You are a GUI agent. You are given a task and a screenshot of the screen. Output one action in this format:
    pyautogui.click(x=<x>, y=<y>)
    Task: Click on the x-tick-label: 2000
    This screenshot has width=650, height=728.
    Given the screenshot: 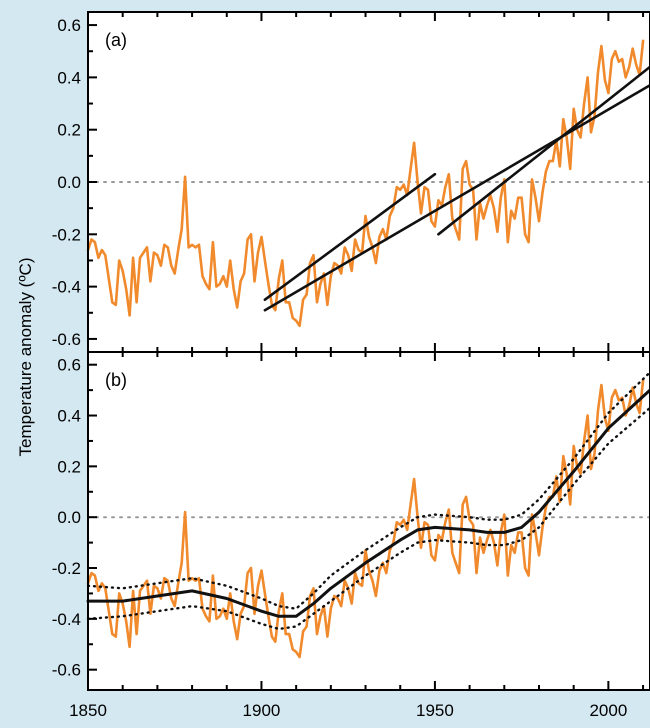 What is the action you would take?
    pyautogui.click(x=608, y=710)
    